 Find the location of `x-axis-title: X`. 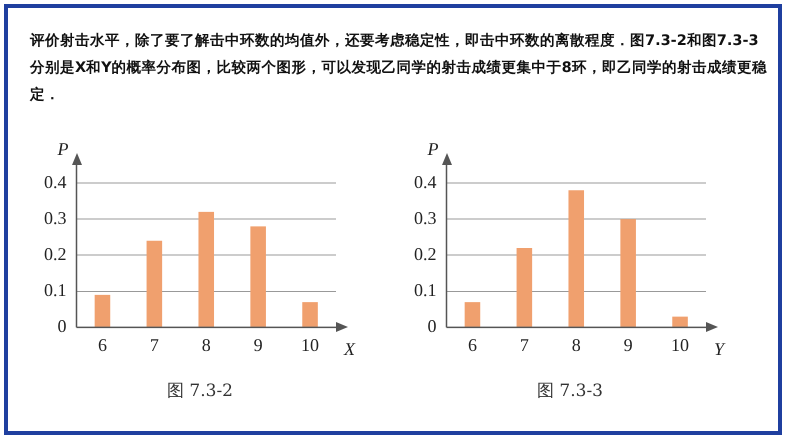

x-axis-title: X is located at coordinates (350, 349).